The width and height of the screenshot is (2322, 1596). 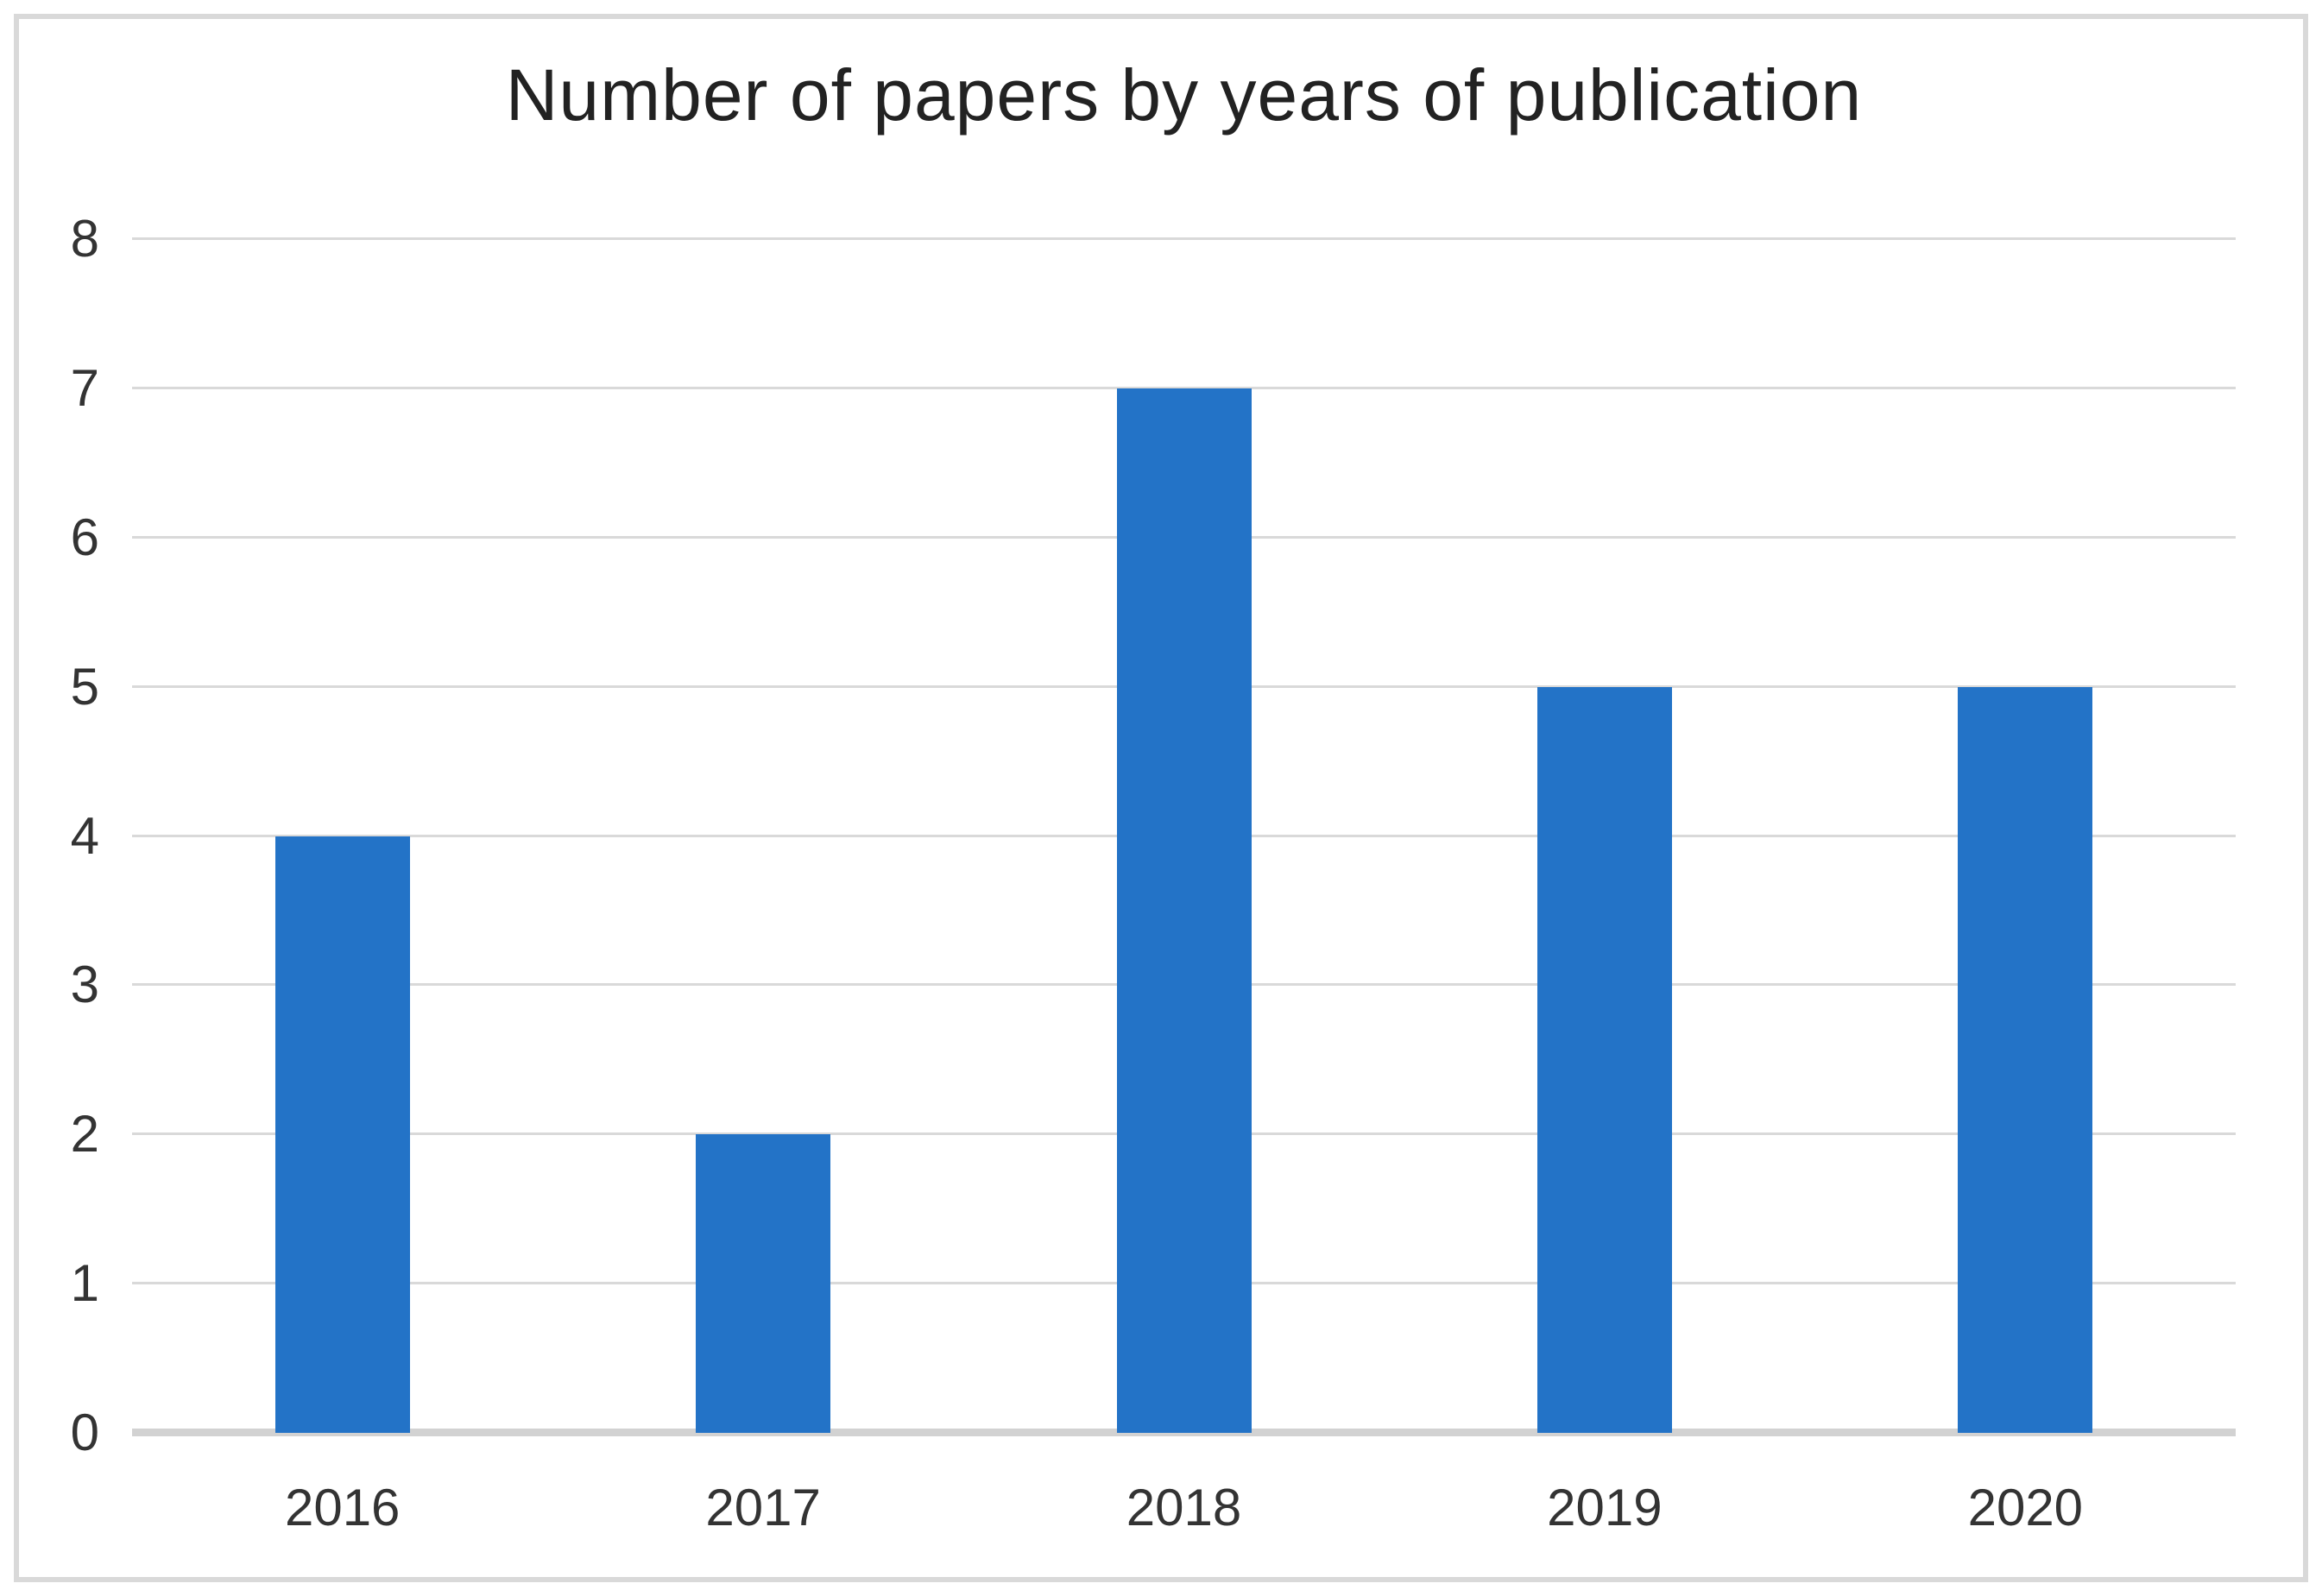 What do you see at coordinates (84, 387) in the screenshot?
I see `y-tick-label: 7` at bounding box center [84, 387].